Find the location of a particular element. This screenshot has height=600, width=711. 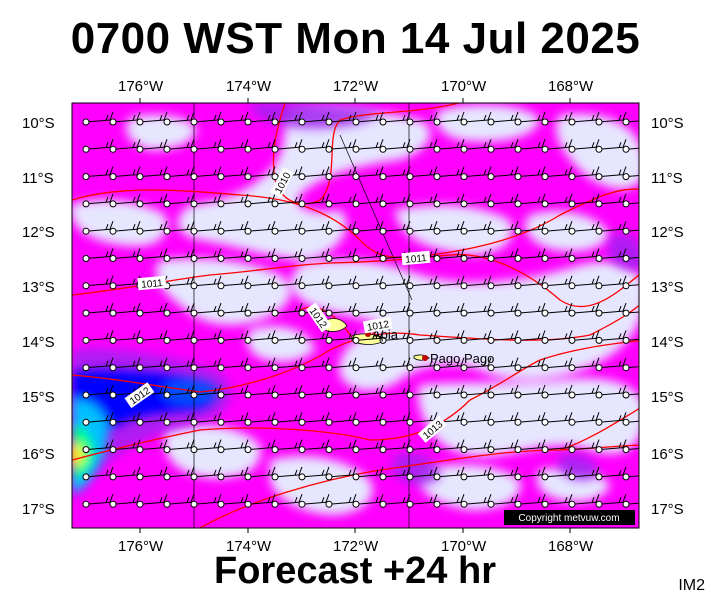

lon-label-bottom: 174°W is located at coordinates (249, 546).